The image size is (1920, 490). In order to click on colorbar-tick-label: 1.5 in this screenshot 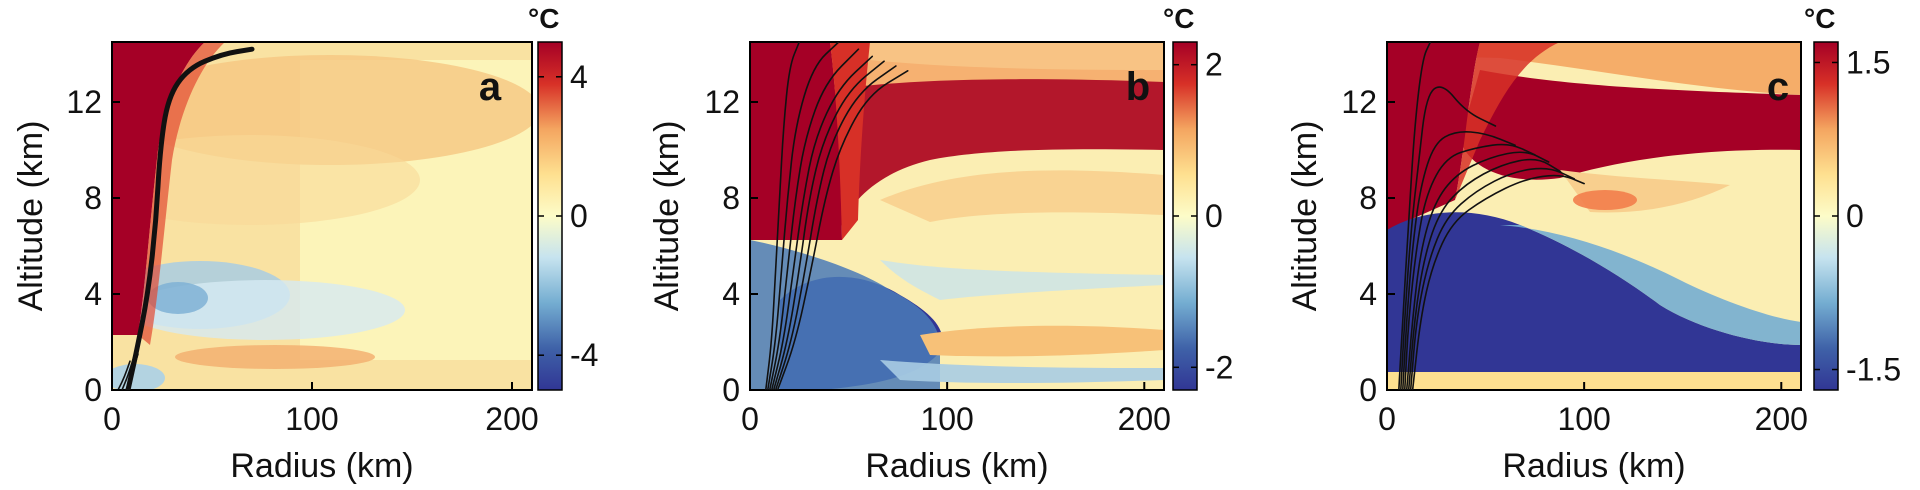, I will do `click(1868, 62)`.